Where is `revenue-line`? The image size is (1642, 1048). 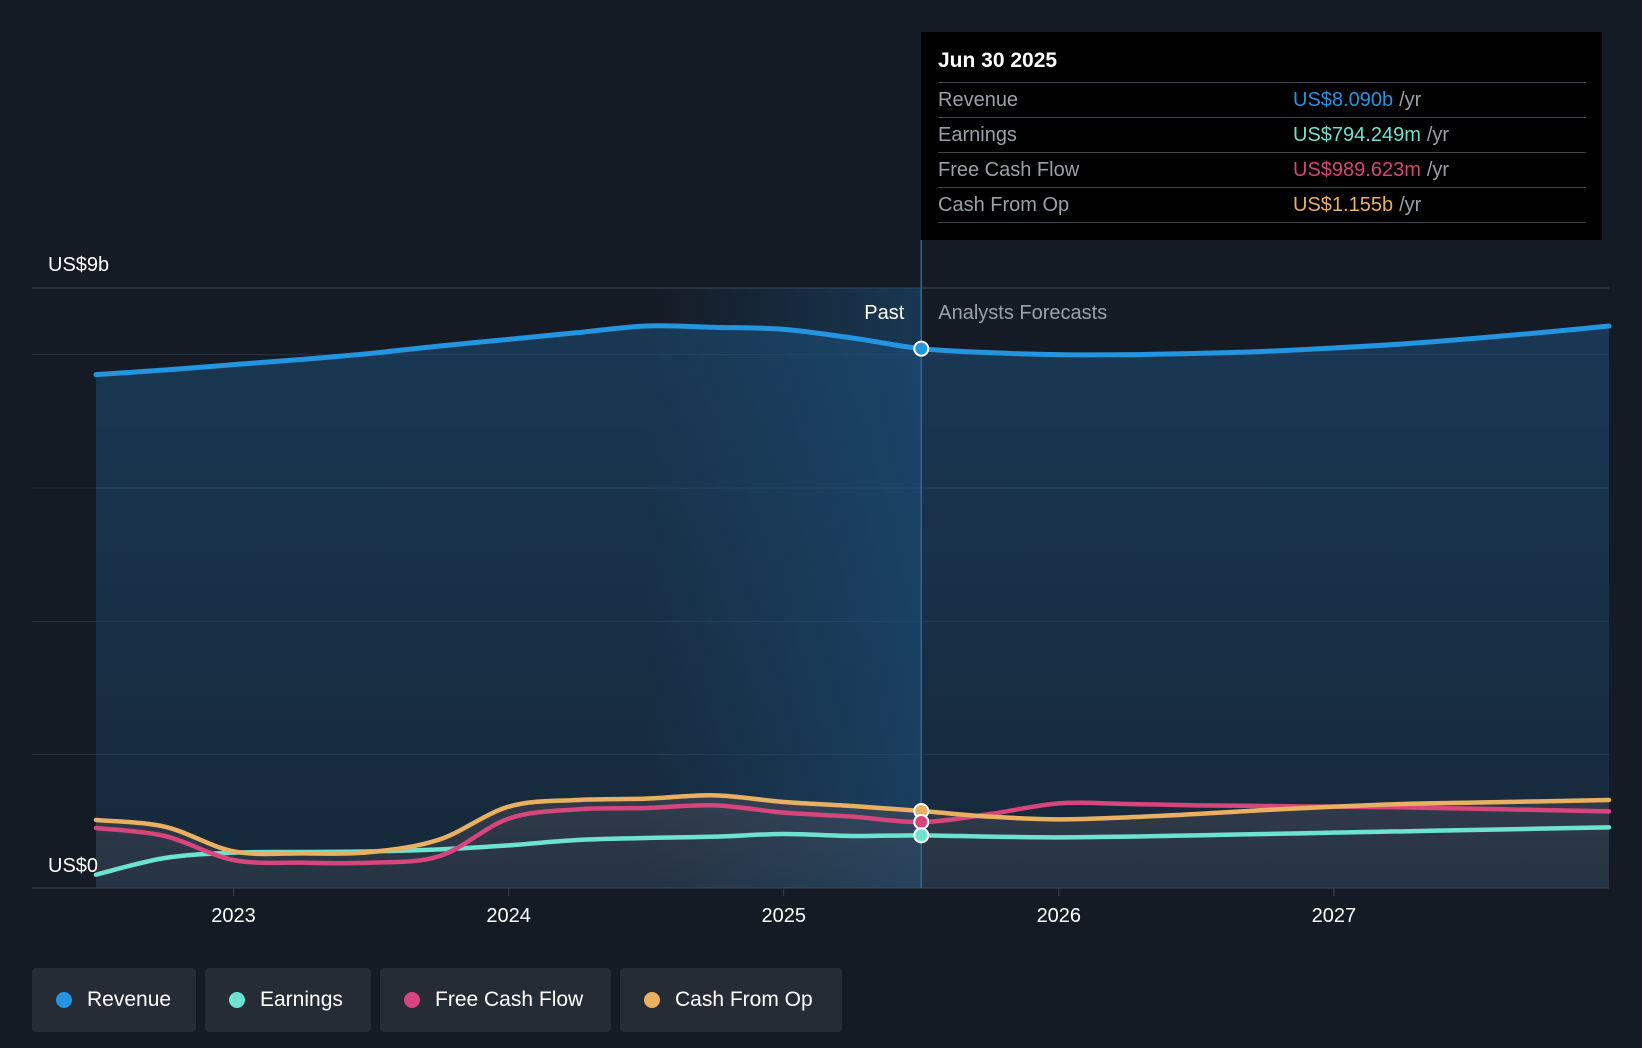
revenue-line is located at coordinates (852, 350).